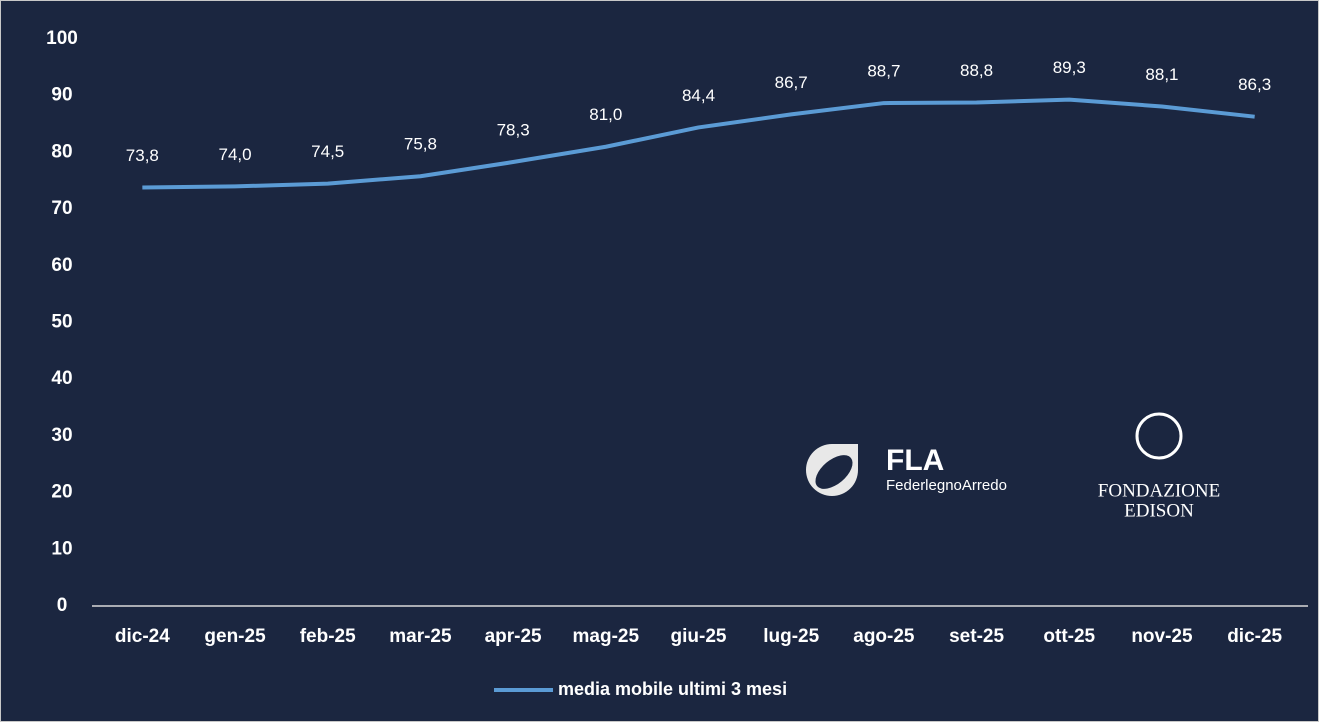 The height and width of the screenshot is (722, 1319). Describe the element at coordinates (61, 548) in the screenshot. I see `y-tick-label: 10` at that location.